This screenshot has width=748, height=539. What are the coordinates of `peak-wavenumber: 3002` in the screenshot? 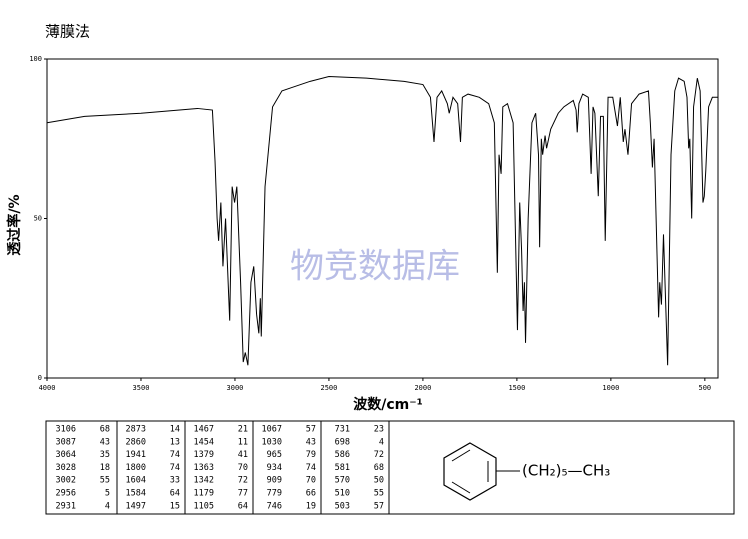 It's located at (66, 481).